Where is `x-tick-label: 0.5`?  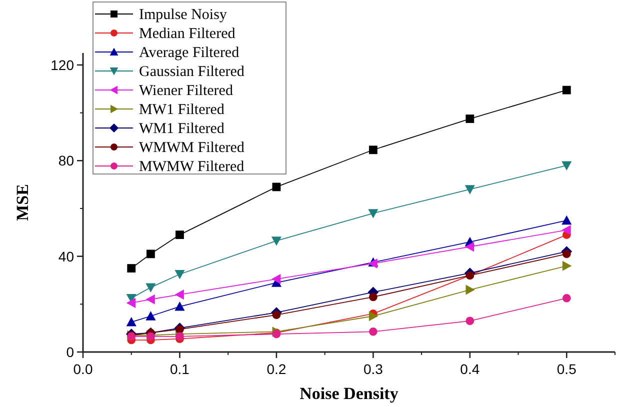 x-tick-label: 0.5 is located at coordinates (566, 369).